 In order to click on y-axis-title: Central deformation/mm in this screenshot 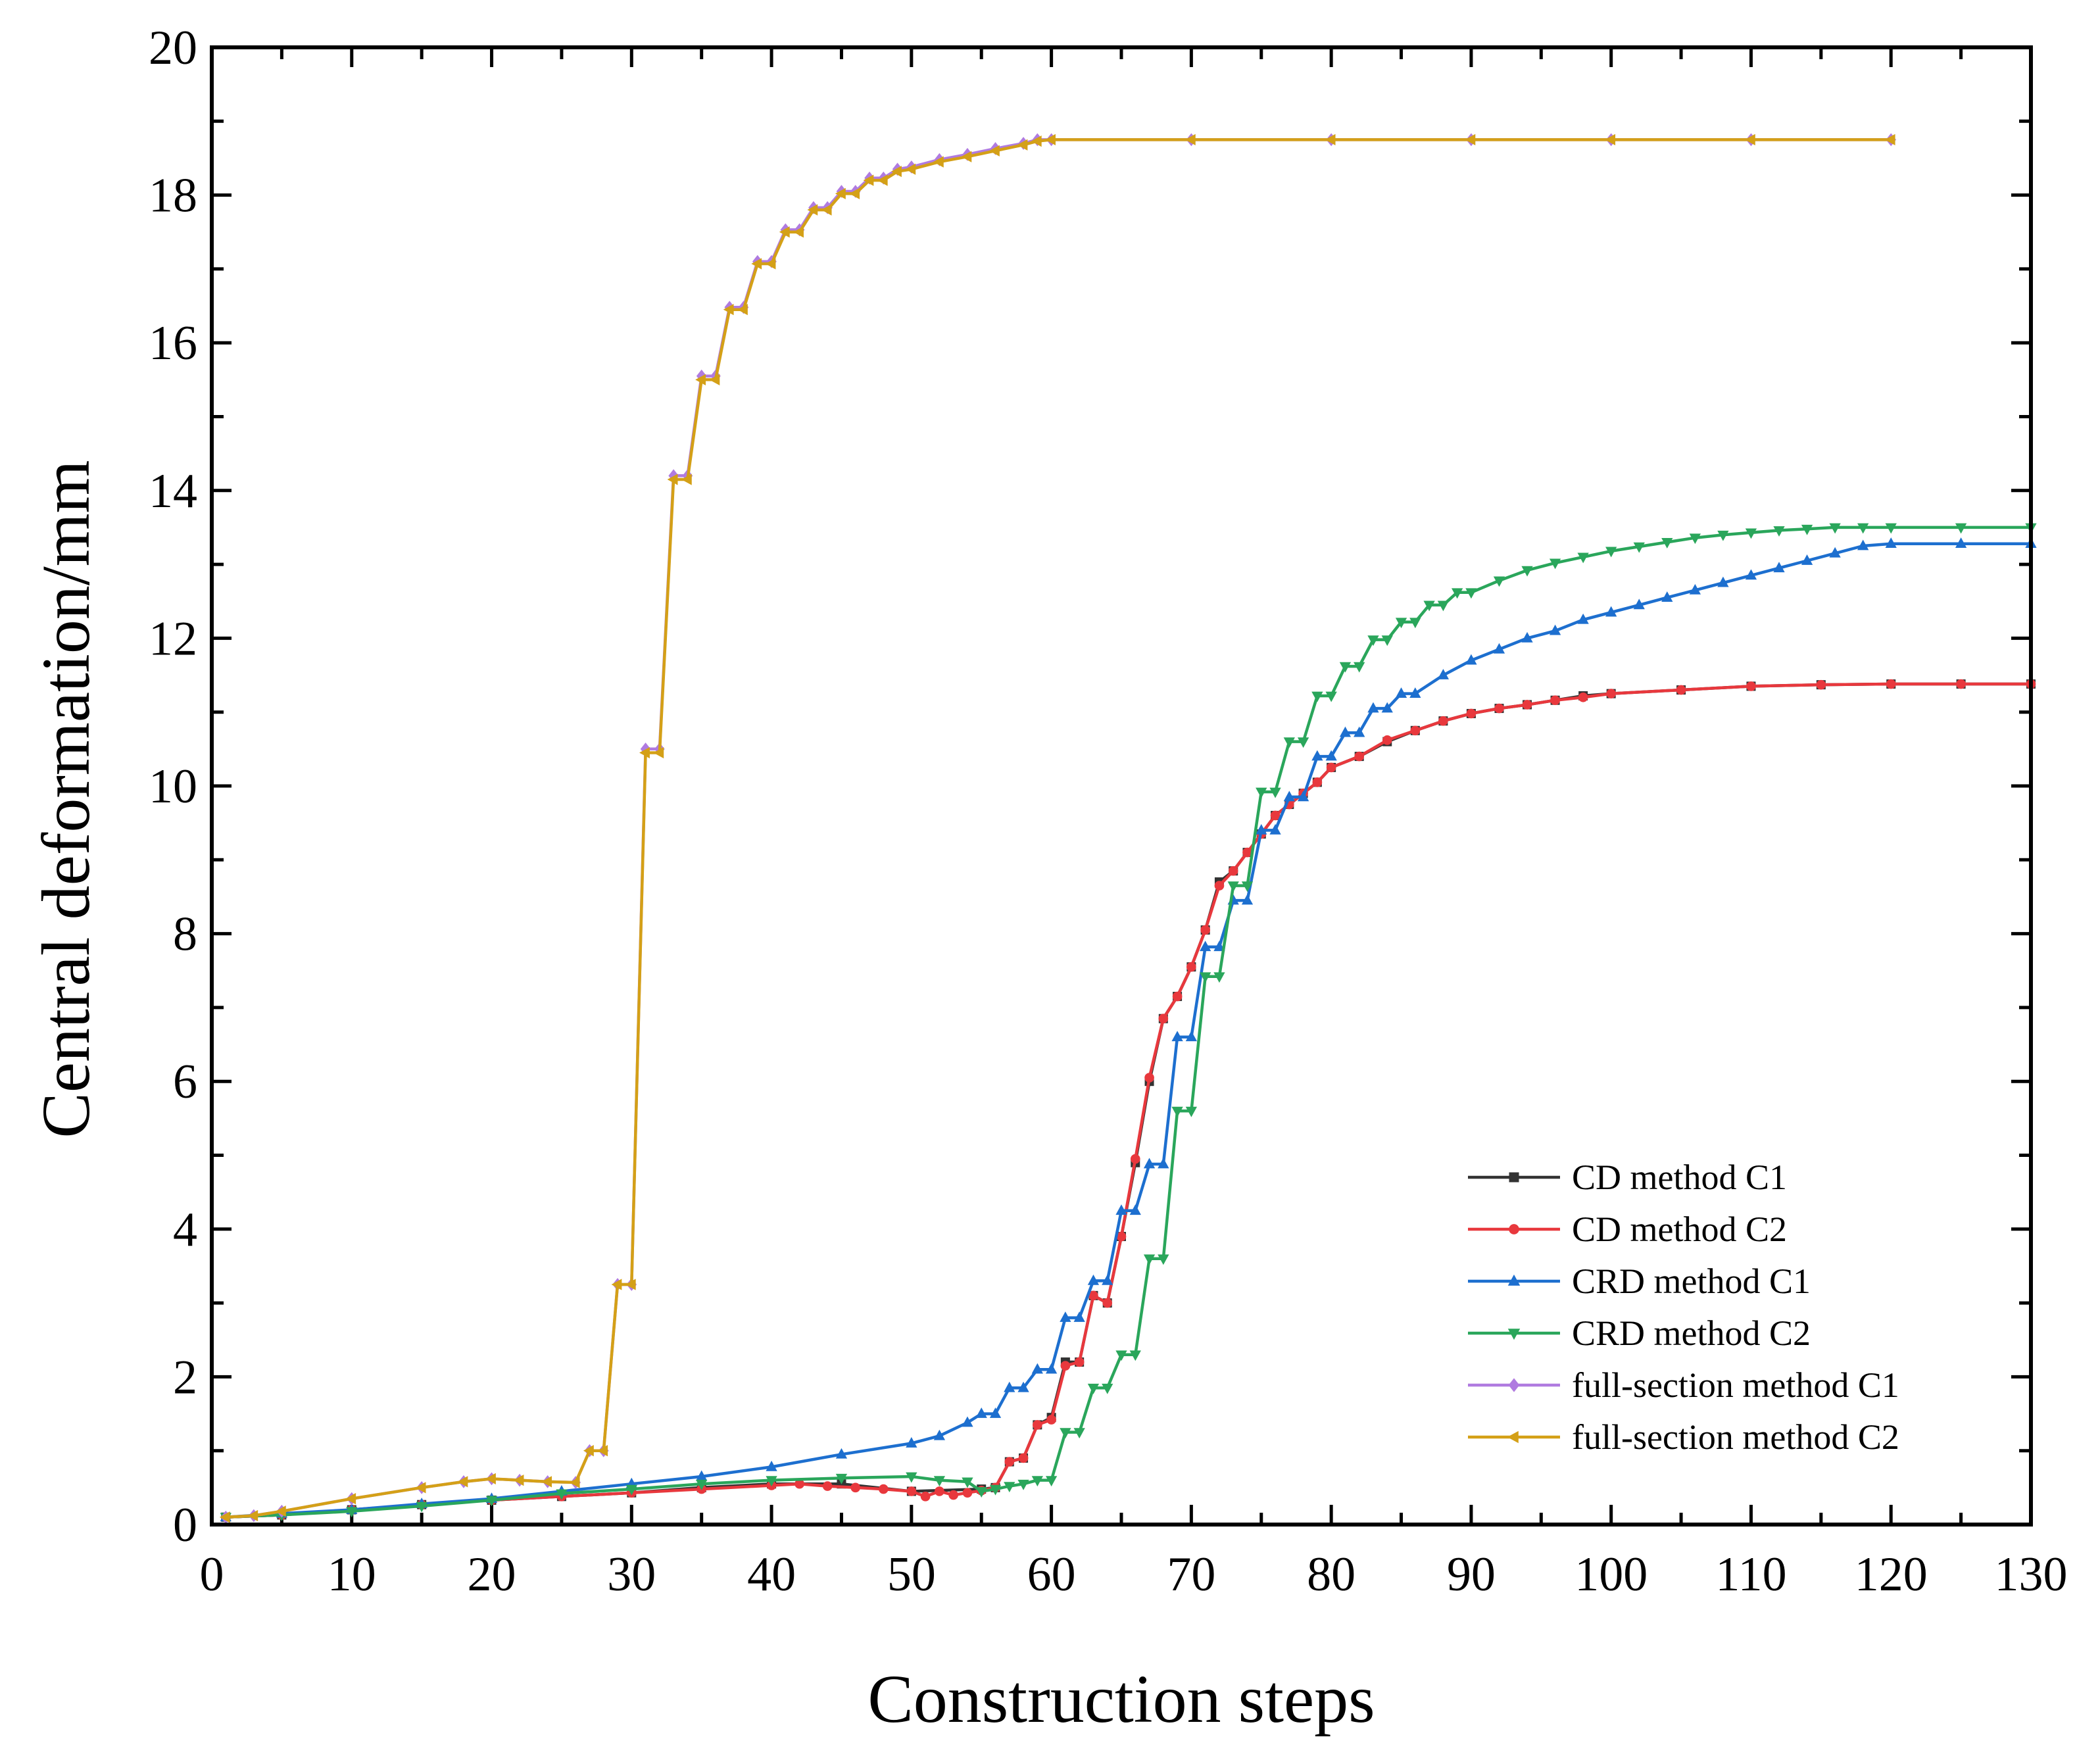, I will do `click(66, 799)`.